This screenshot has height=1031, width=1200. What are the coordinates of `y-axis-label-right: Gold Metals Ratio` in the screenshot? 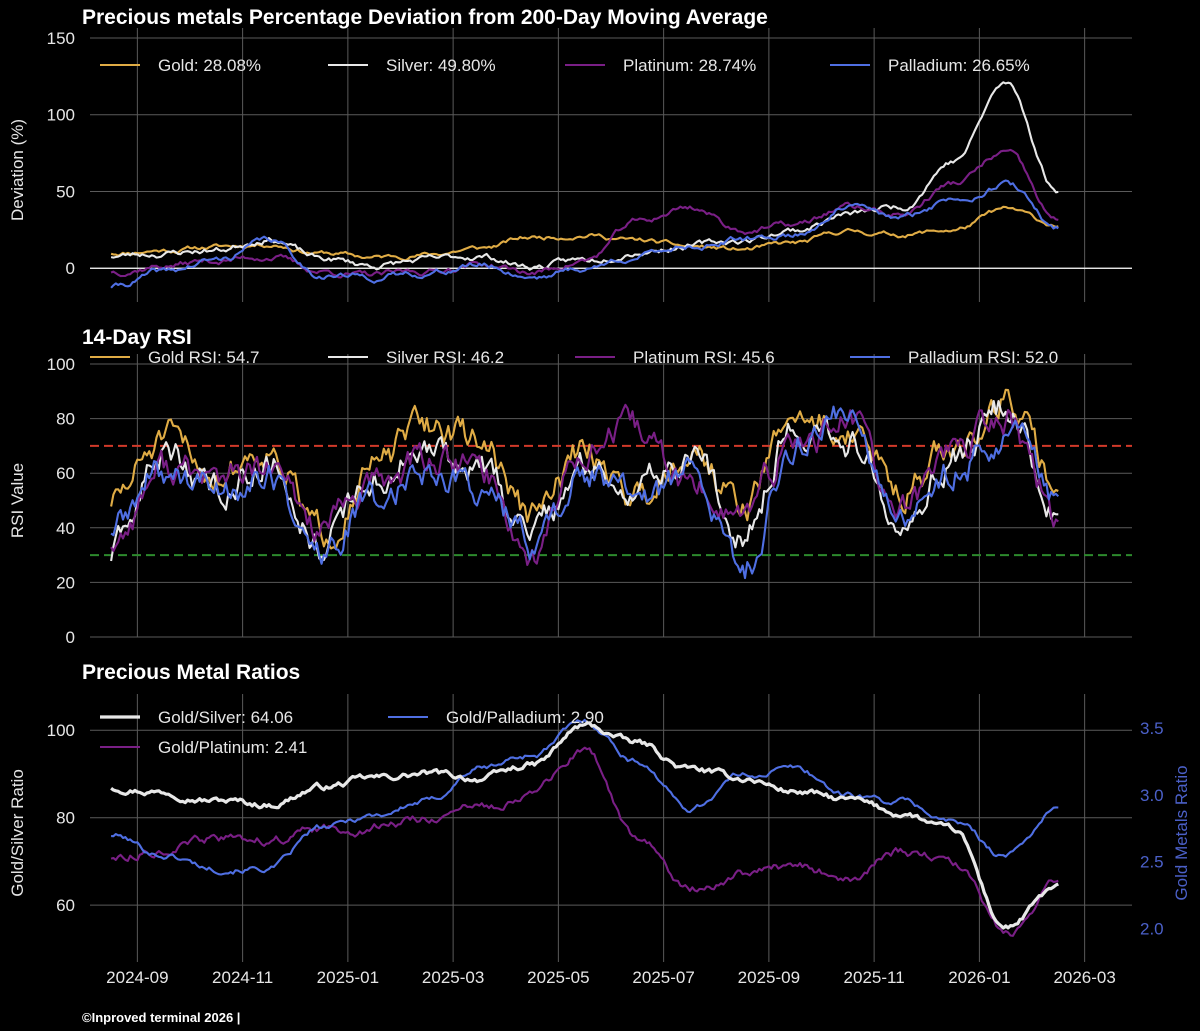 It's located at (1181, 832).